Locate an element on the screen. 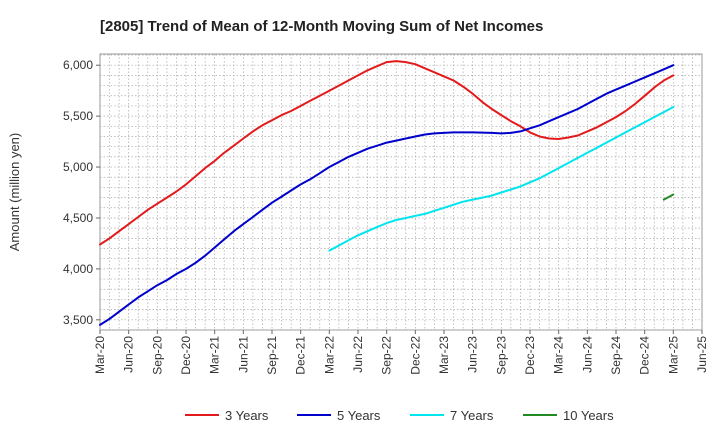 The image size is (720, 440). y-tick-label: 5,500 is located at coordinates (78, 116).